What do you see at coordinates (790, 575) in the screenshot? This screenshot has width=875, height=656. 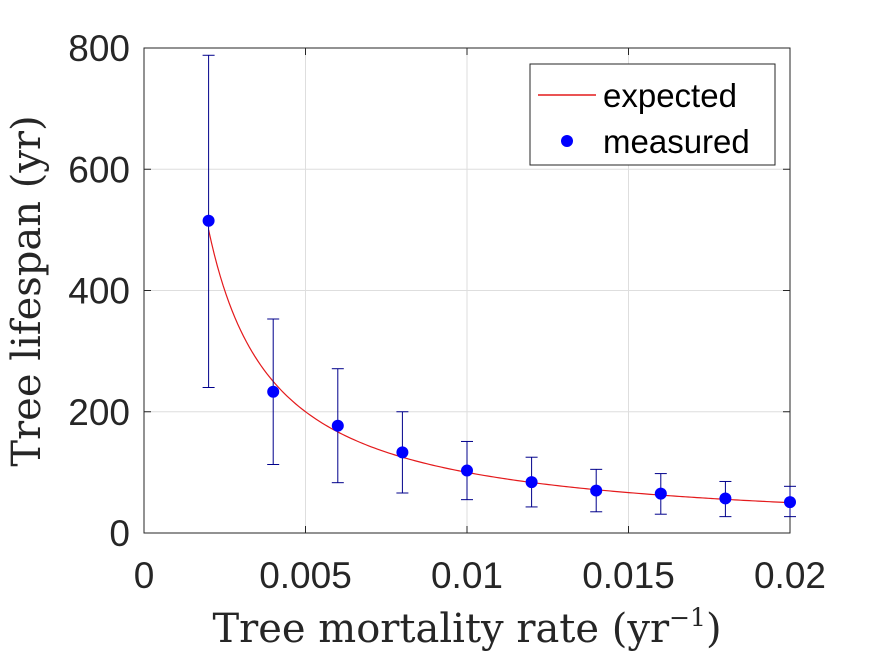 I see `x-tick-label: 0.02` at bounding box center [790, 575].